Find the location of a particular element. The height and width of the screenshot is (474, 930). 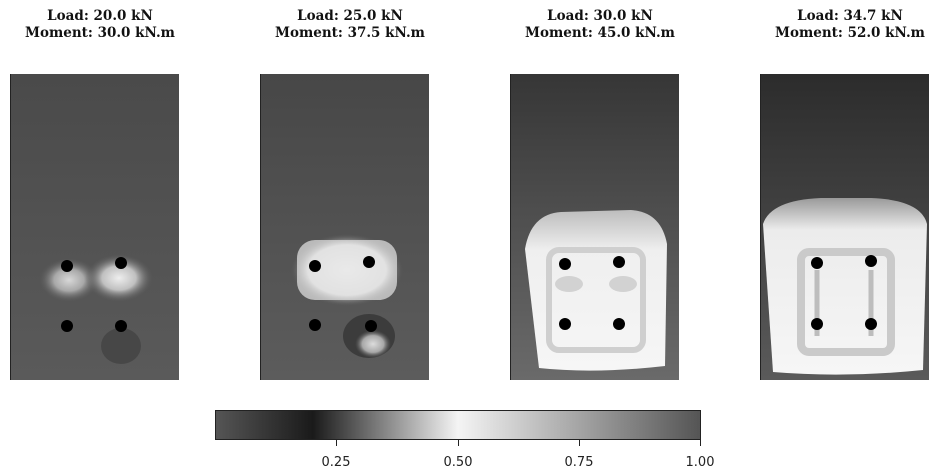

panel-3-moment-label: Moment: 45.0 kN.m is located at coordinates (600, 33).